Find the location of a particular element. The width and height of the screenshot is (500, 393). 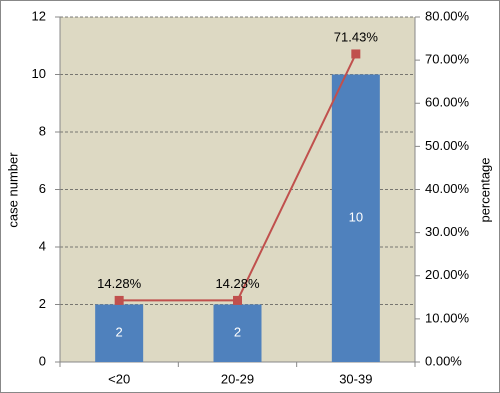

y2-tick-label: 50.00% is located at coordinates (447, 145).